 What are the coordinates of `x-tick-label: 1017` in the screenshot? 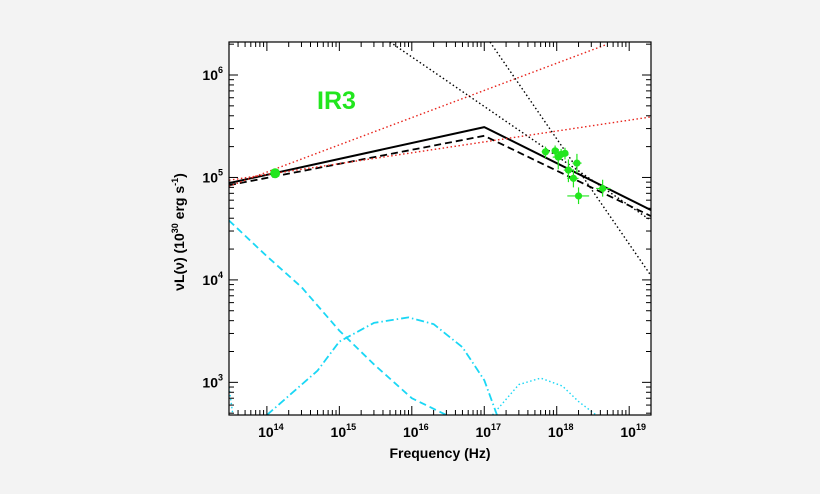 It's located at (488, 431).